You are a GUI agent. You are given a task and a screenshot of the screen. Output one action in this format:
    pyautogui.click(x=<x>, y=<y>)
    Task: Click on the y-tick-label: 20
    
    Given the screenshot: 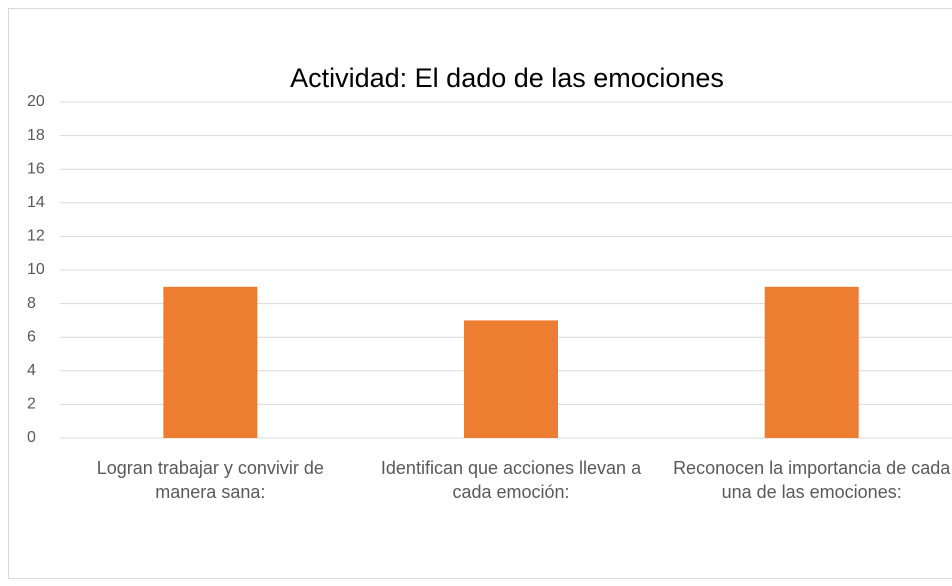 What is the action you would take?
    pyautogui.click(x=36, y=101)
    